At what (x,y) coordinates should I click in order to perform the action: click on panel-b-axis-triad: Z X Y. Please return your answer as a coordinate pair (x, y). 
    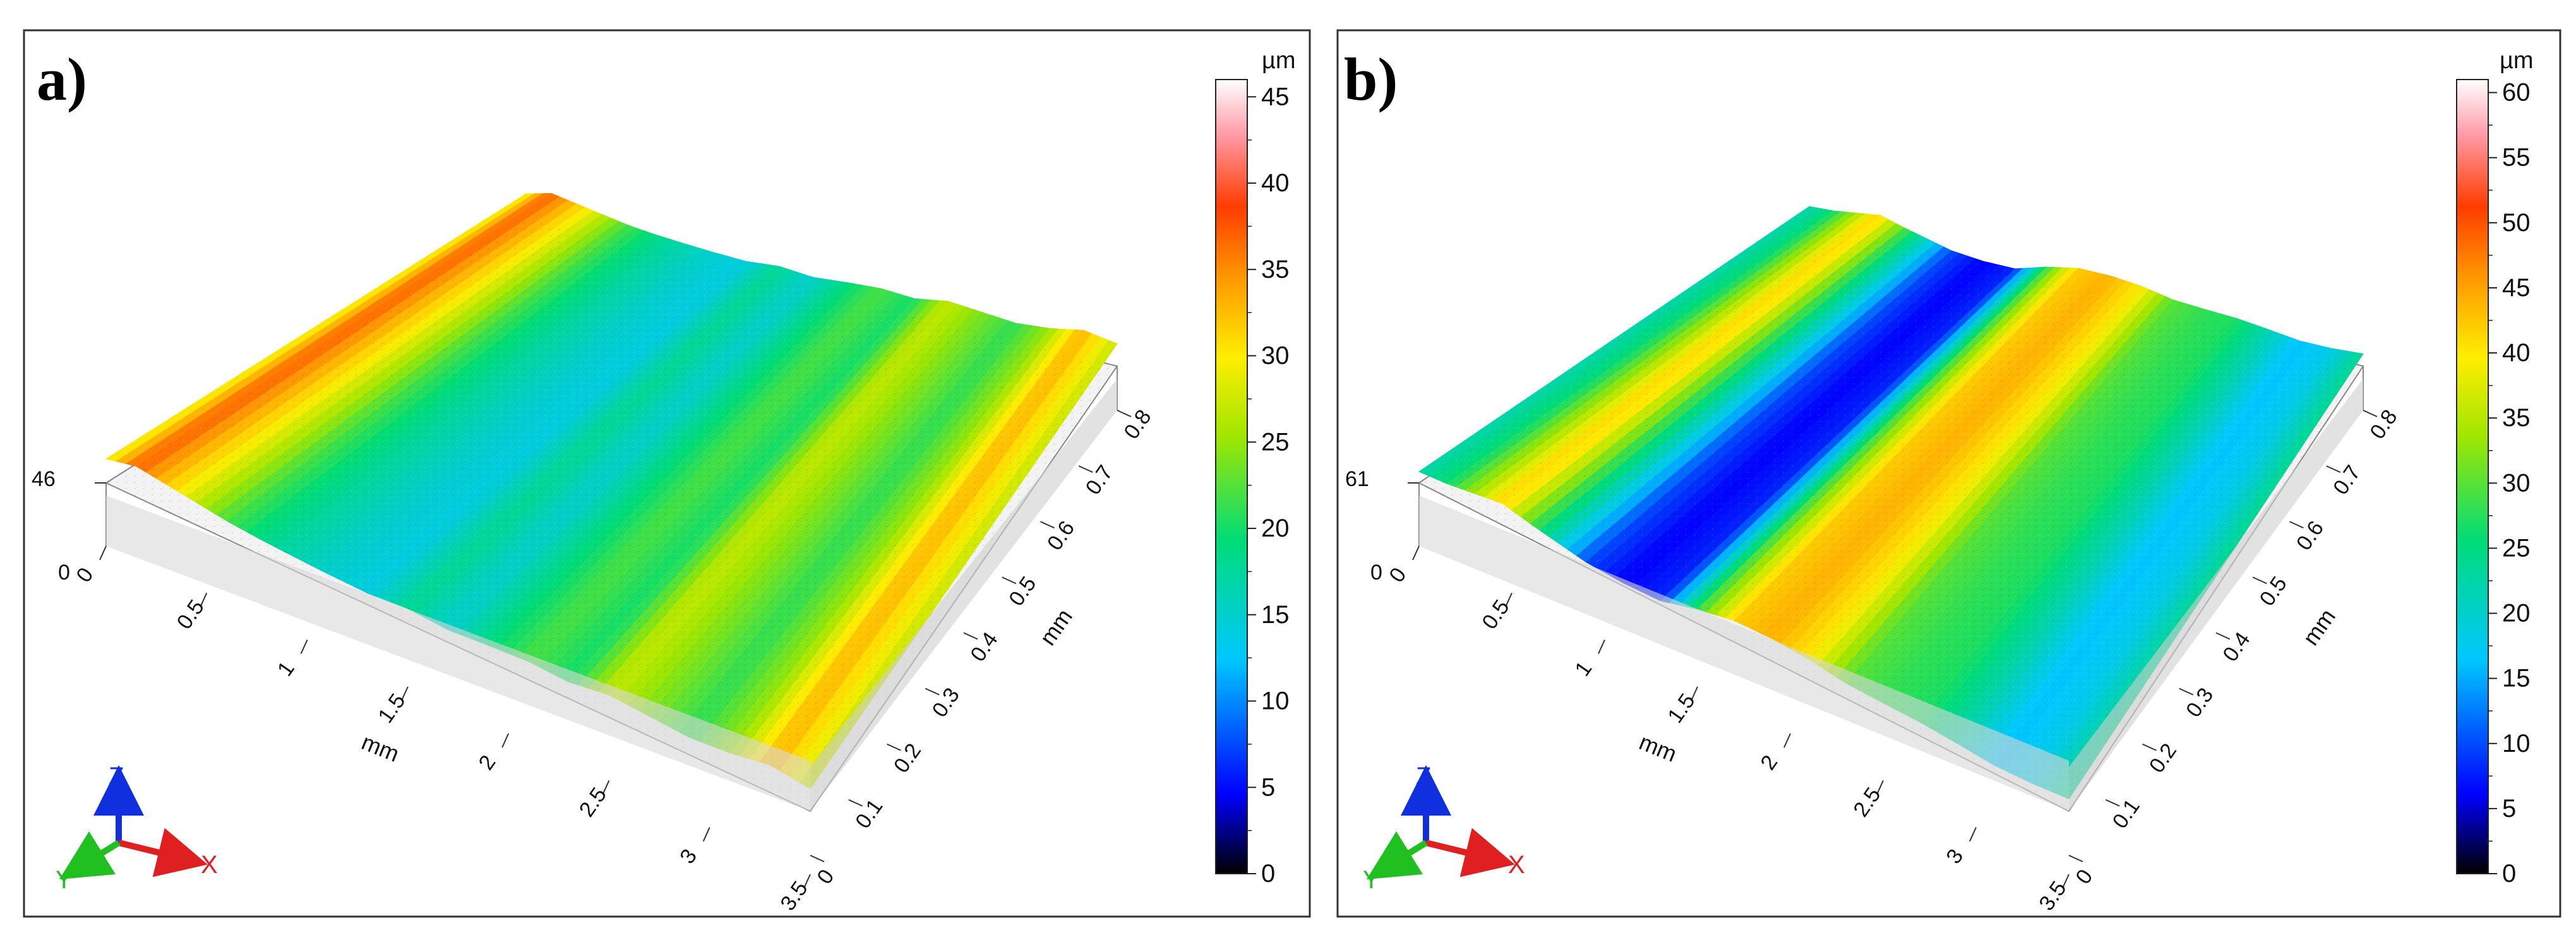
    Looking at the image, I should click on (1444, 828).